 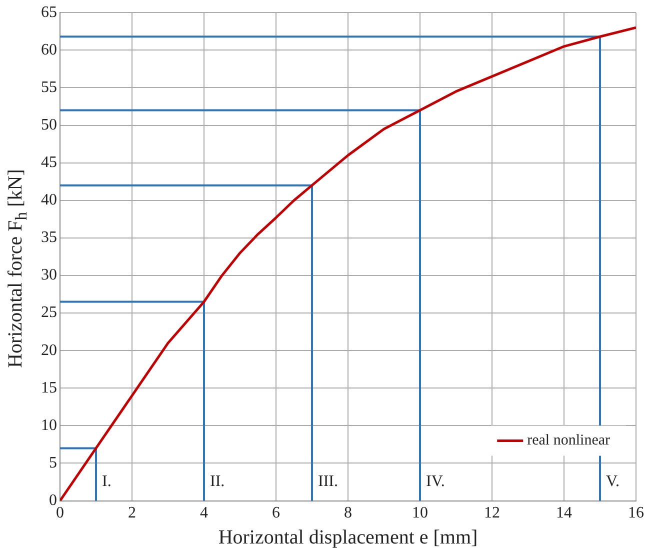 I want to click on legend-label: real nonlinear, so click(x=568, y=440).